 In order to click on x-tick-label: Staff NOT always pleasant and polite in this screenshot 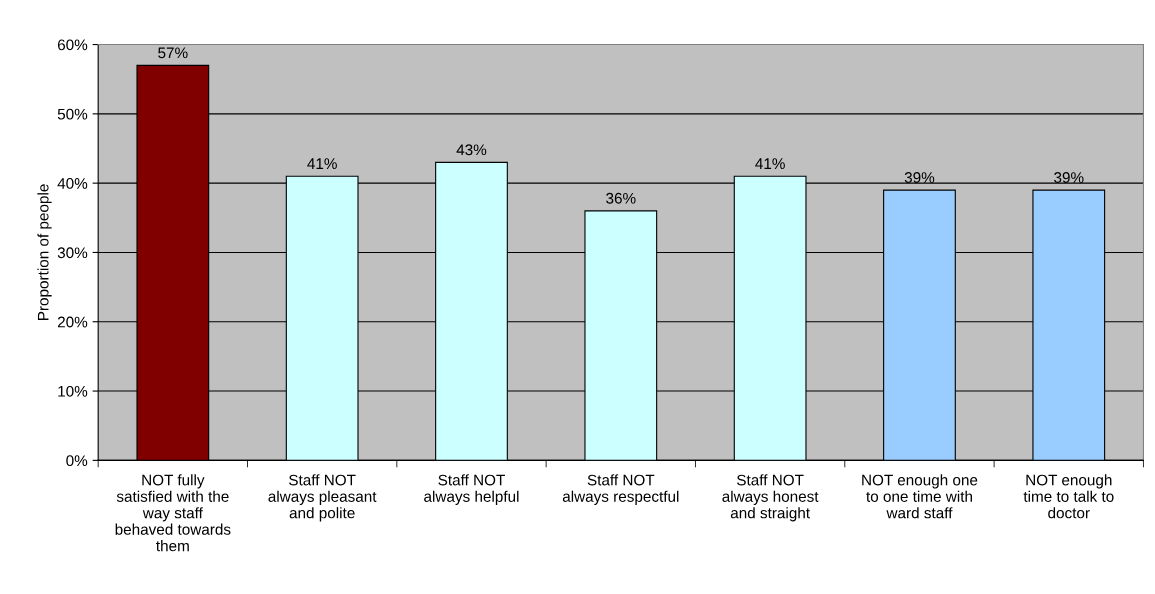, I will do `click(322, 498)`.